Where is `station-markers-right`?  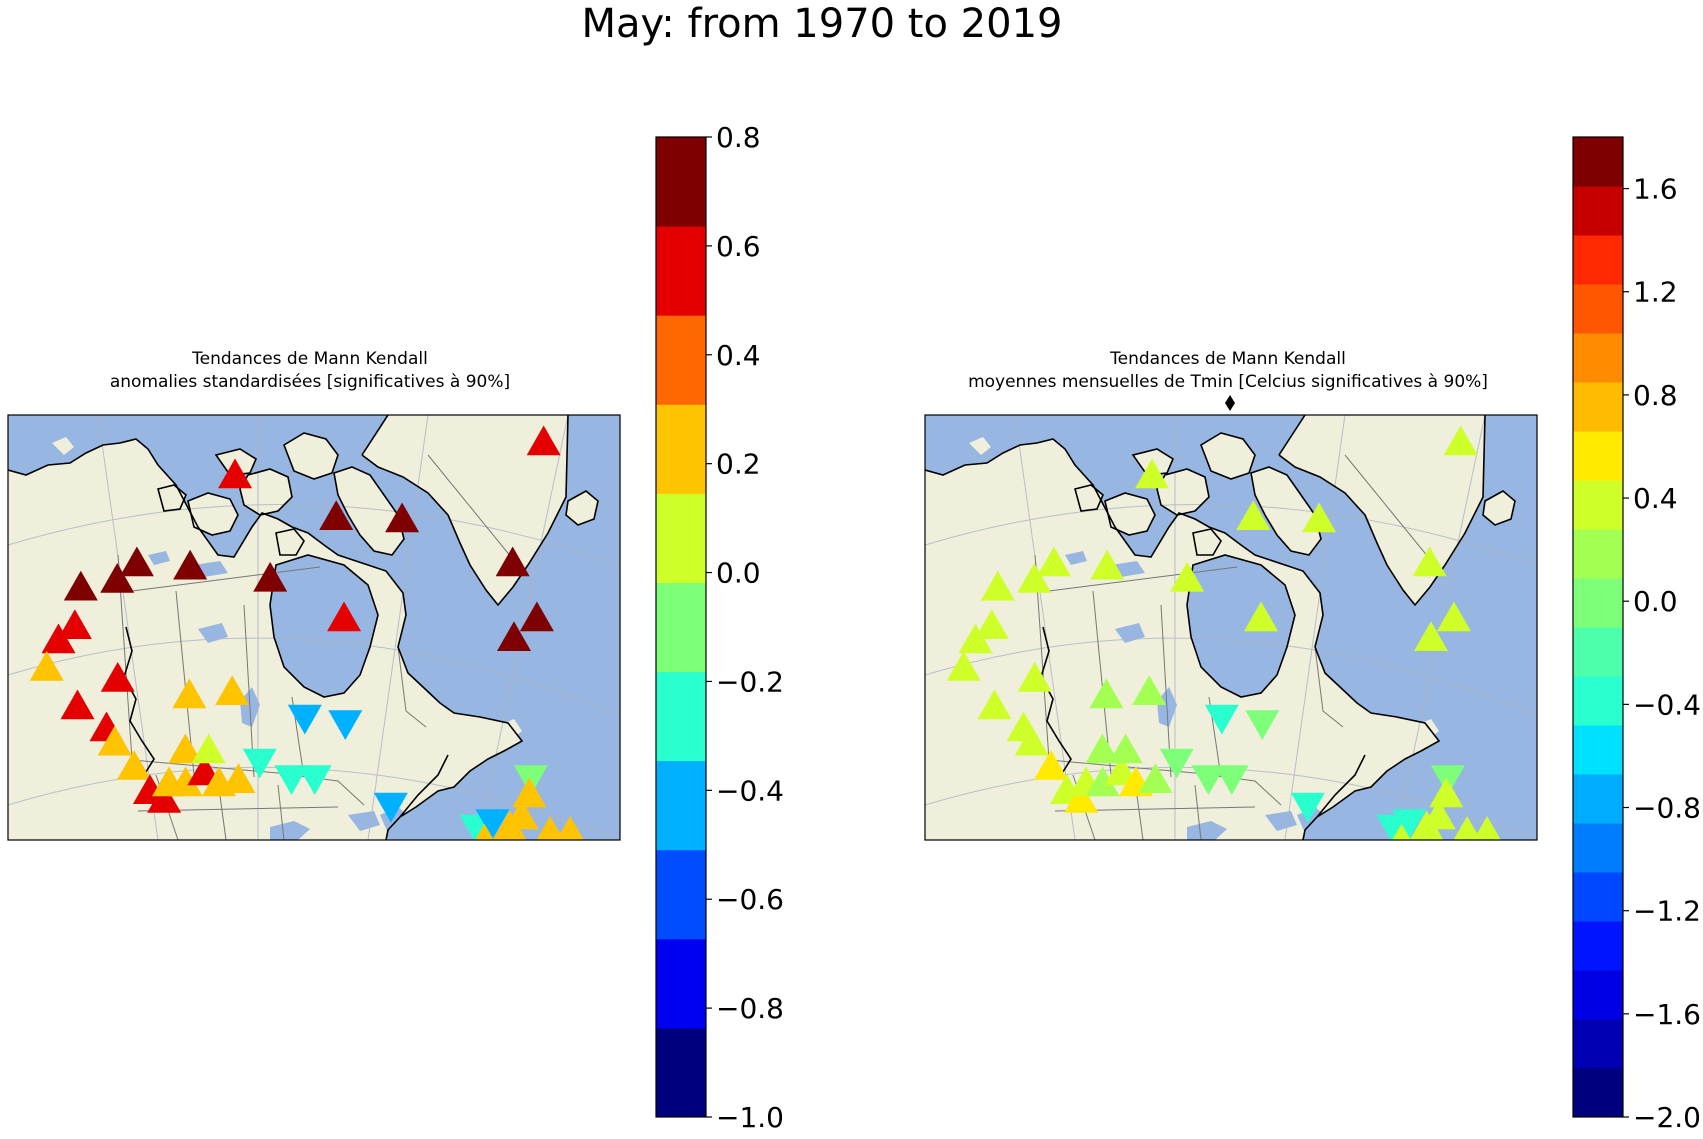 station-markers-right is located at coordinates (1223, 647).